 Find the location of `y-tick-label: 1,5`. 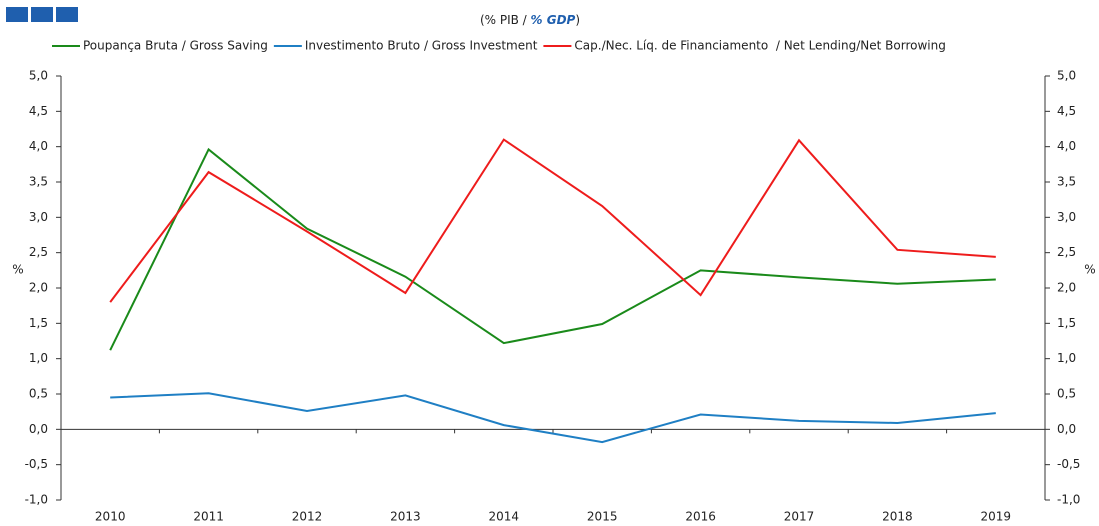

y-tick-label: 1,5 is located at coordinates (38, 323).